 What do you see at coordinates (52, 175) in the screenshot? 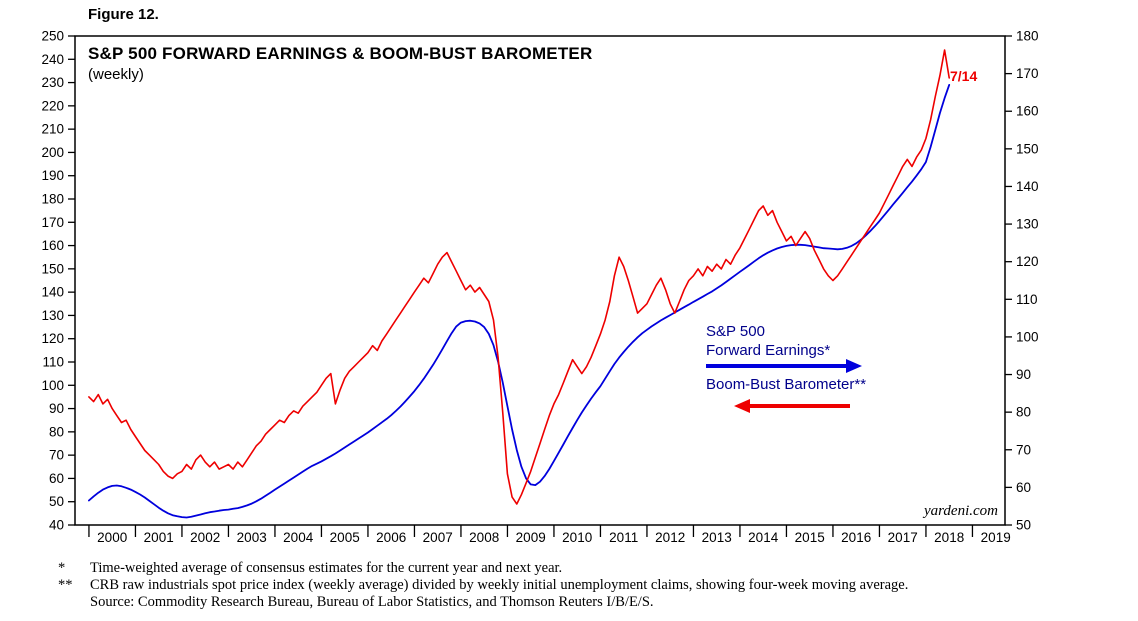
I see `y-left-tick-label: 190` at bounding box center [52, 175].